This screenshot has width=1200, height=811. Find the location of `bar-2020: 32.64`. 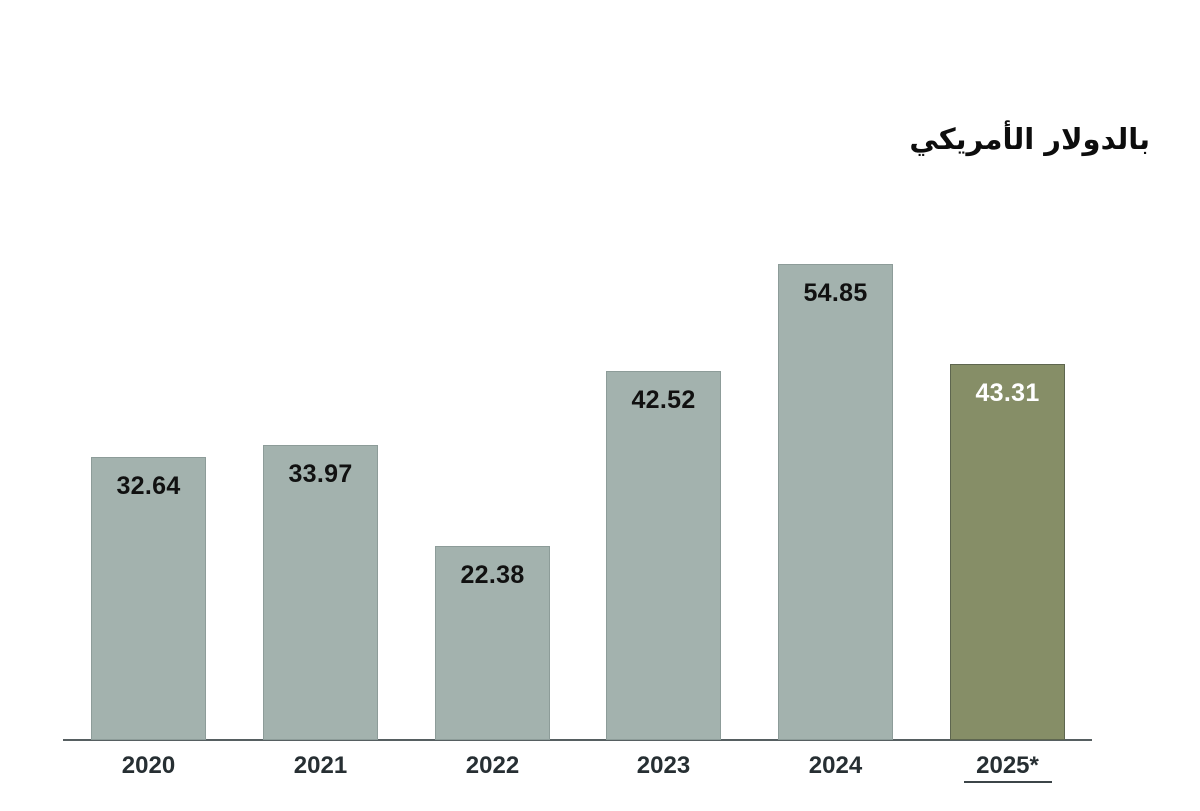

bar-2020: 32.64 is located at coordinates (148, 598).